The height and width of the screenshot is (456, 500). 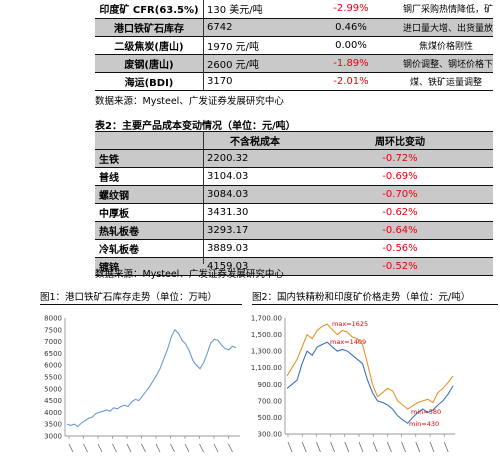 I want to click on item-change: -2.01%, so click(x=351, y=81).